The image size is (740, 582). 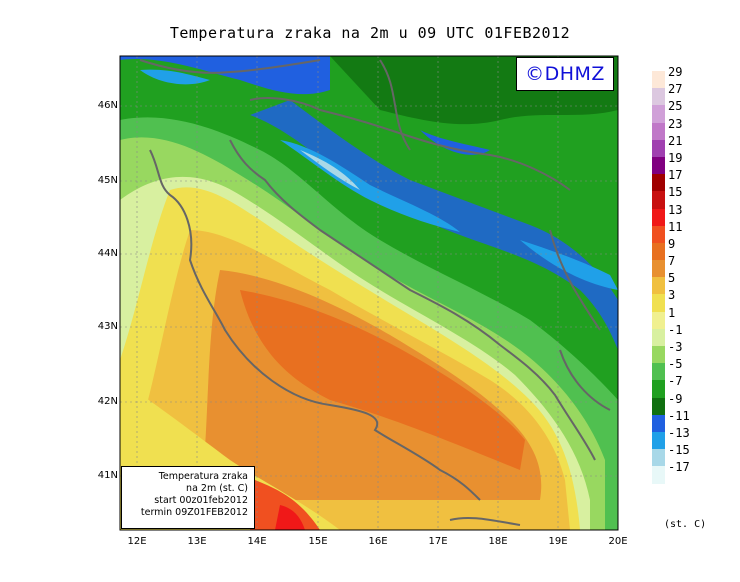 I want to click on lat-label: 43N, so click(x=107, y=326).